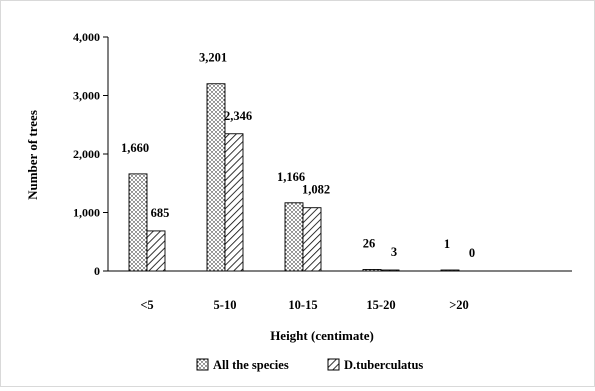 This screenshot has width=595, height=391. I want to click on x-tick-label: <5, so click(146, 305).